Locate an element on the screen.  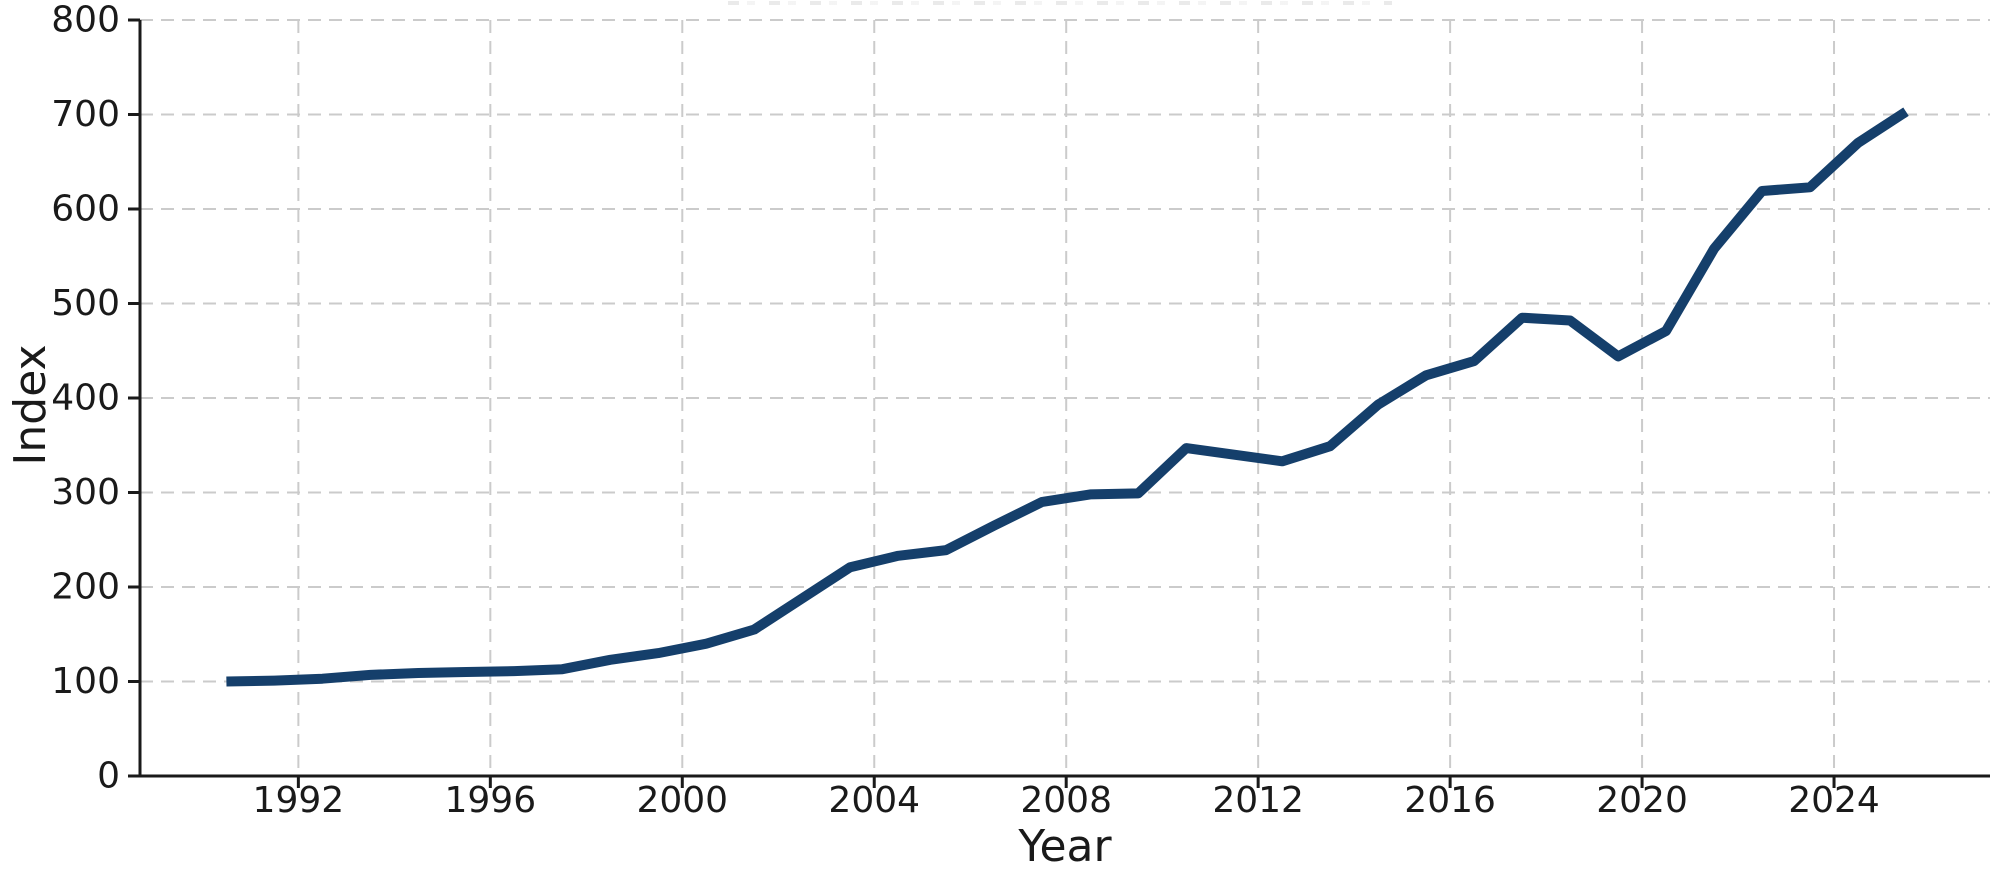
y-tick-label-500: 500 is located at coordinates (85, 303).